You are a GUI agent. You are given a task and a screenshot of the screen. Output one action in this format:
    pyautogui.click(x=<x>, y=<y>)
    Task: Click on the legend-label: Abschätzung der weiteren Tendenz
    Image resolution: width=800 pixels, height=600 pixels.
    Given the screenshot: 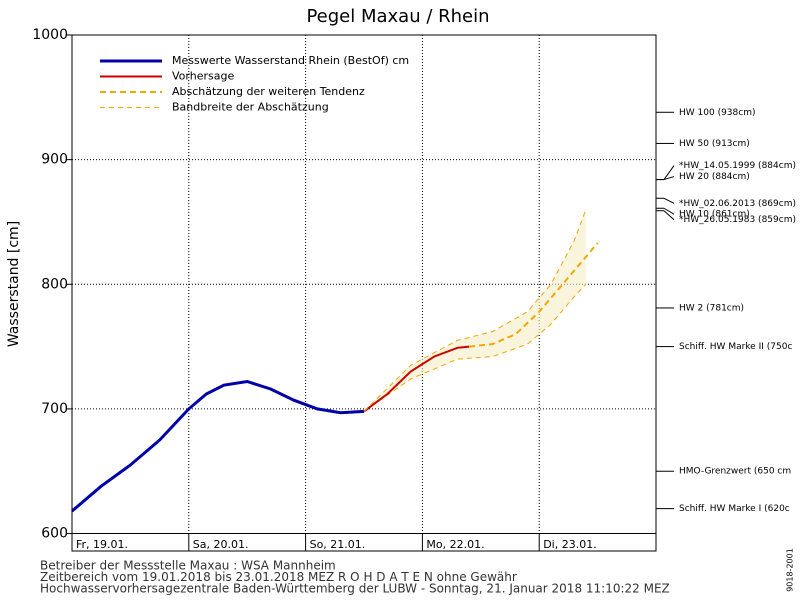 What is the action you would take?
    pyautogui.click(x=268, y=91)
    